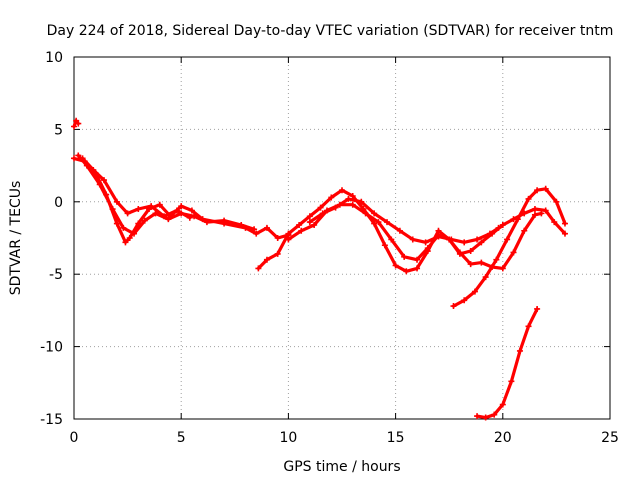 This screenshot has width=640, height=480. What do you see at coordinates (58, 130) in the screenshot?
I see `y-tick-label: 5` at bounding box center [58, 130].